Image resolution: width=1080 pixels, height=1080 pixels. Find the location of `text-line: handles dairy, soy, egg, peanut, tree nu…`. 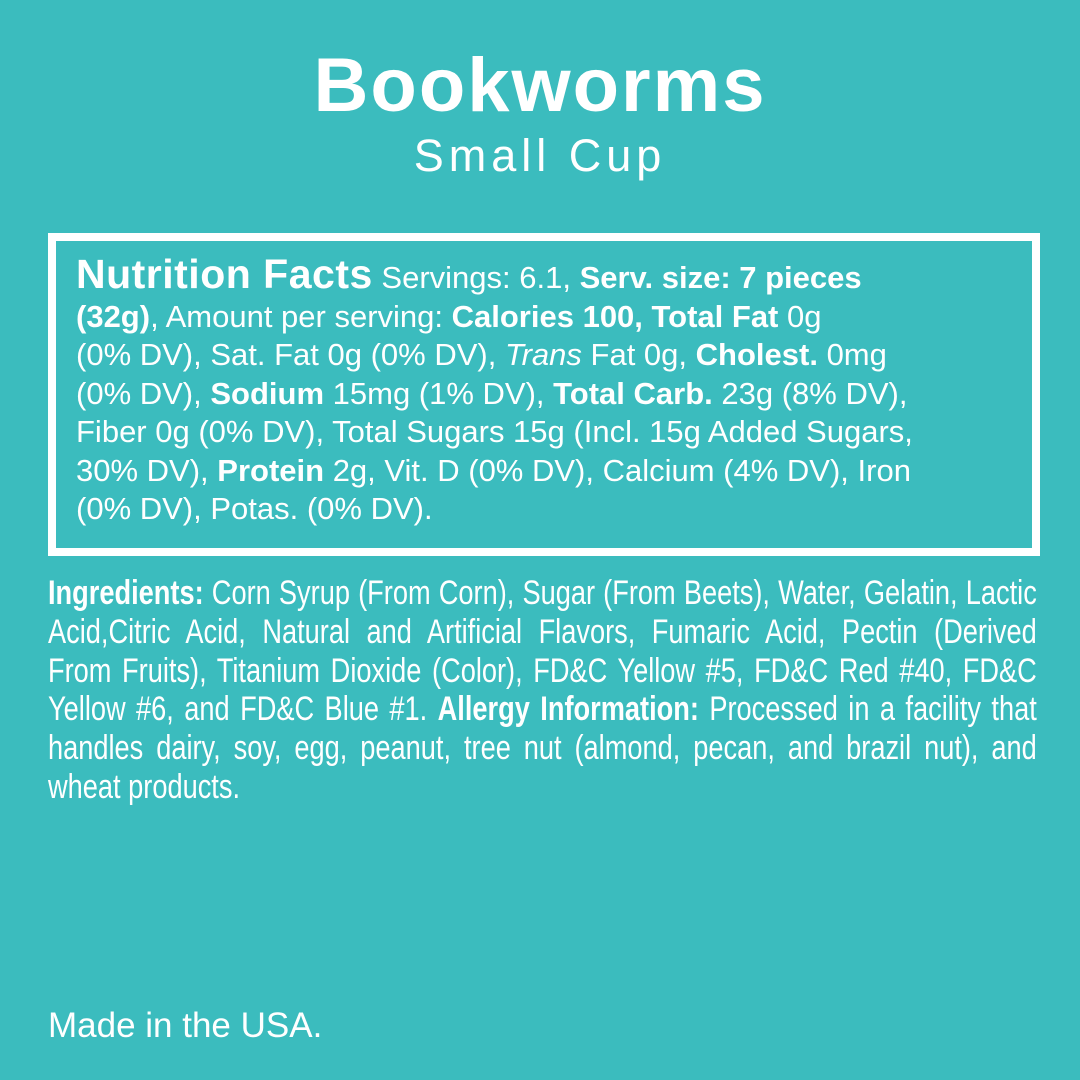

text-line: handles dairy, soy, egg, peanut, tree nu… is located at coordinates (542, 748).